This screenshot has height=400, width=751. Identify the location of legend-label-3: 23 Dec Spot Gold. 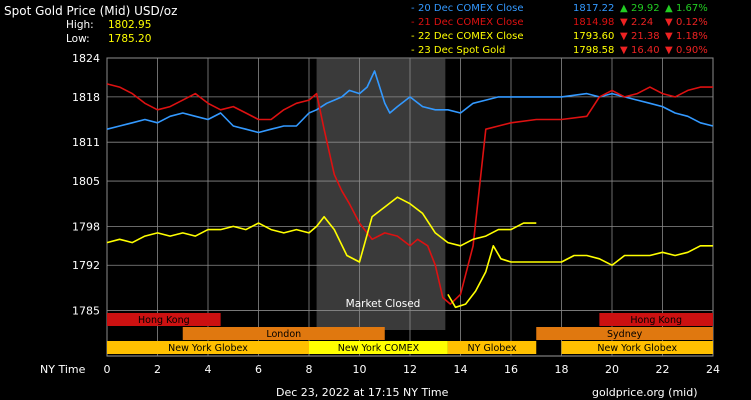
(461, 50).